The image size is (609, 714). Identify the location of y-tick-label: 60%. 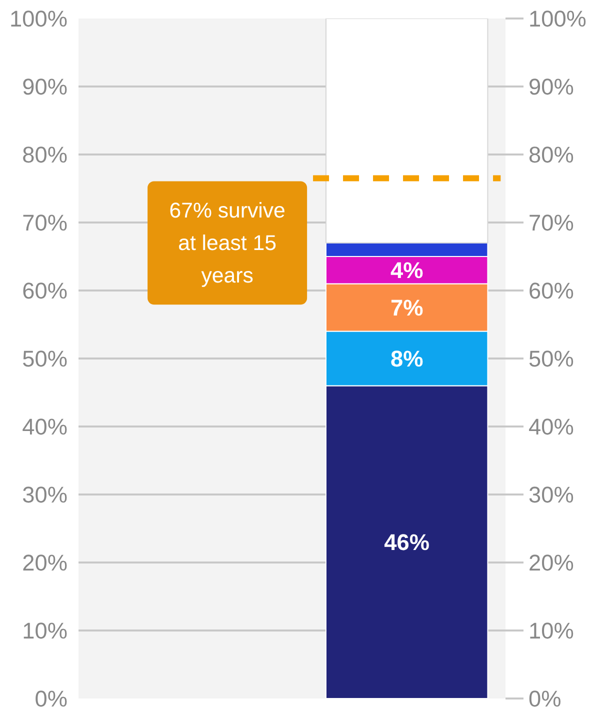
(45, 291).